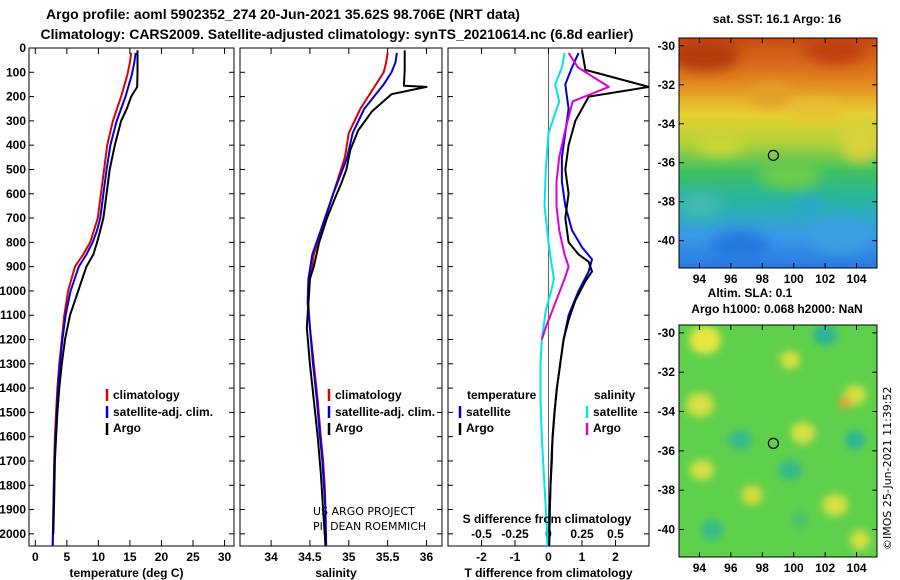  Describe the element at coordinates (193, 557) in the screenshot. I see `x-tick-label: 25` at that location.